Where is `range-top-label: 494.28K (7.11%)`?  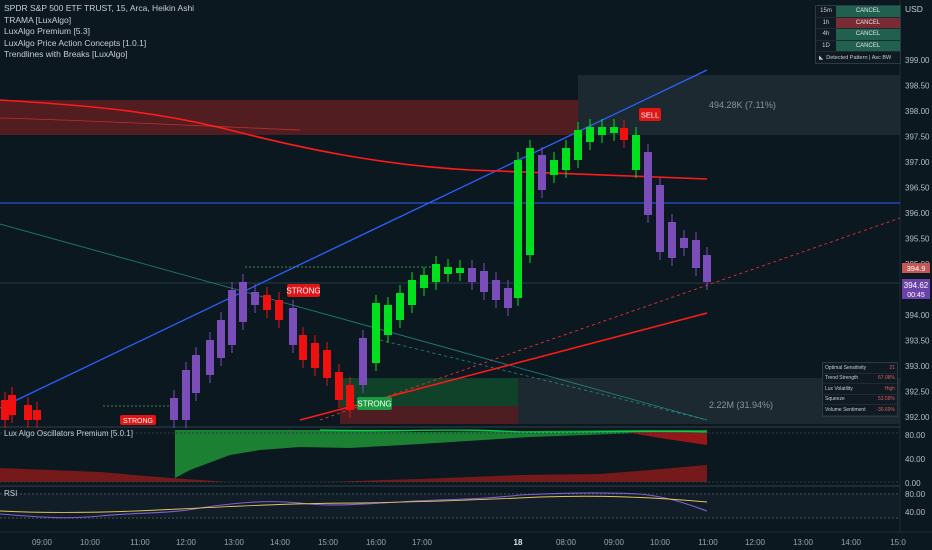 range-top-label: 494.28K (7.11%) is located at coordinates (742, 105).